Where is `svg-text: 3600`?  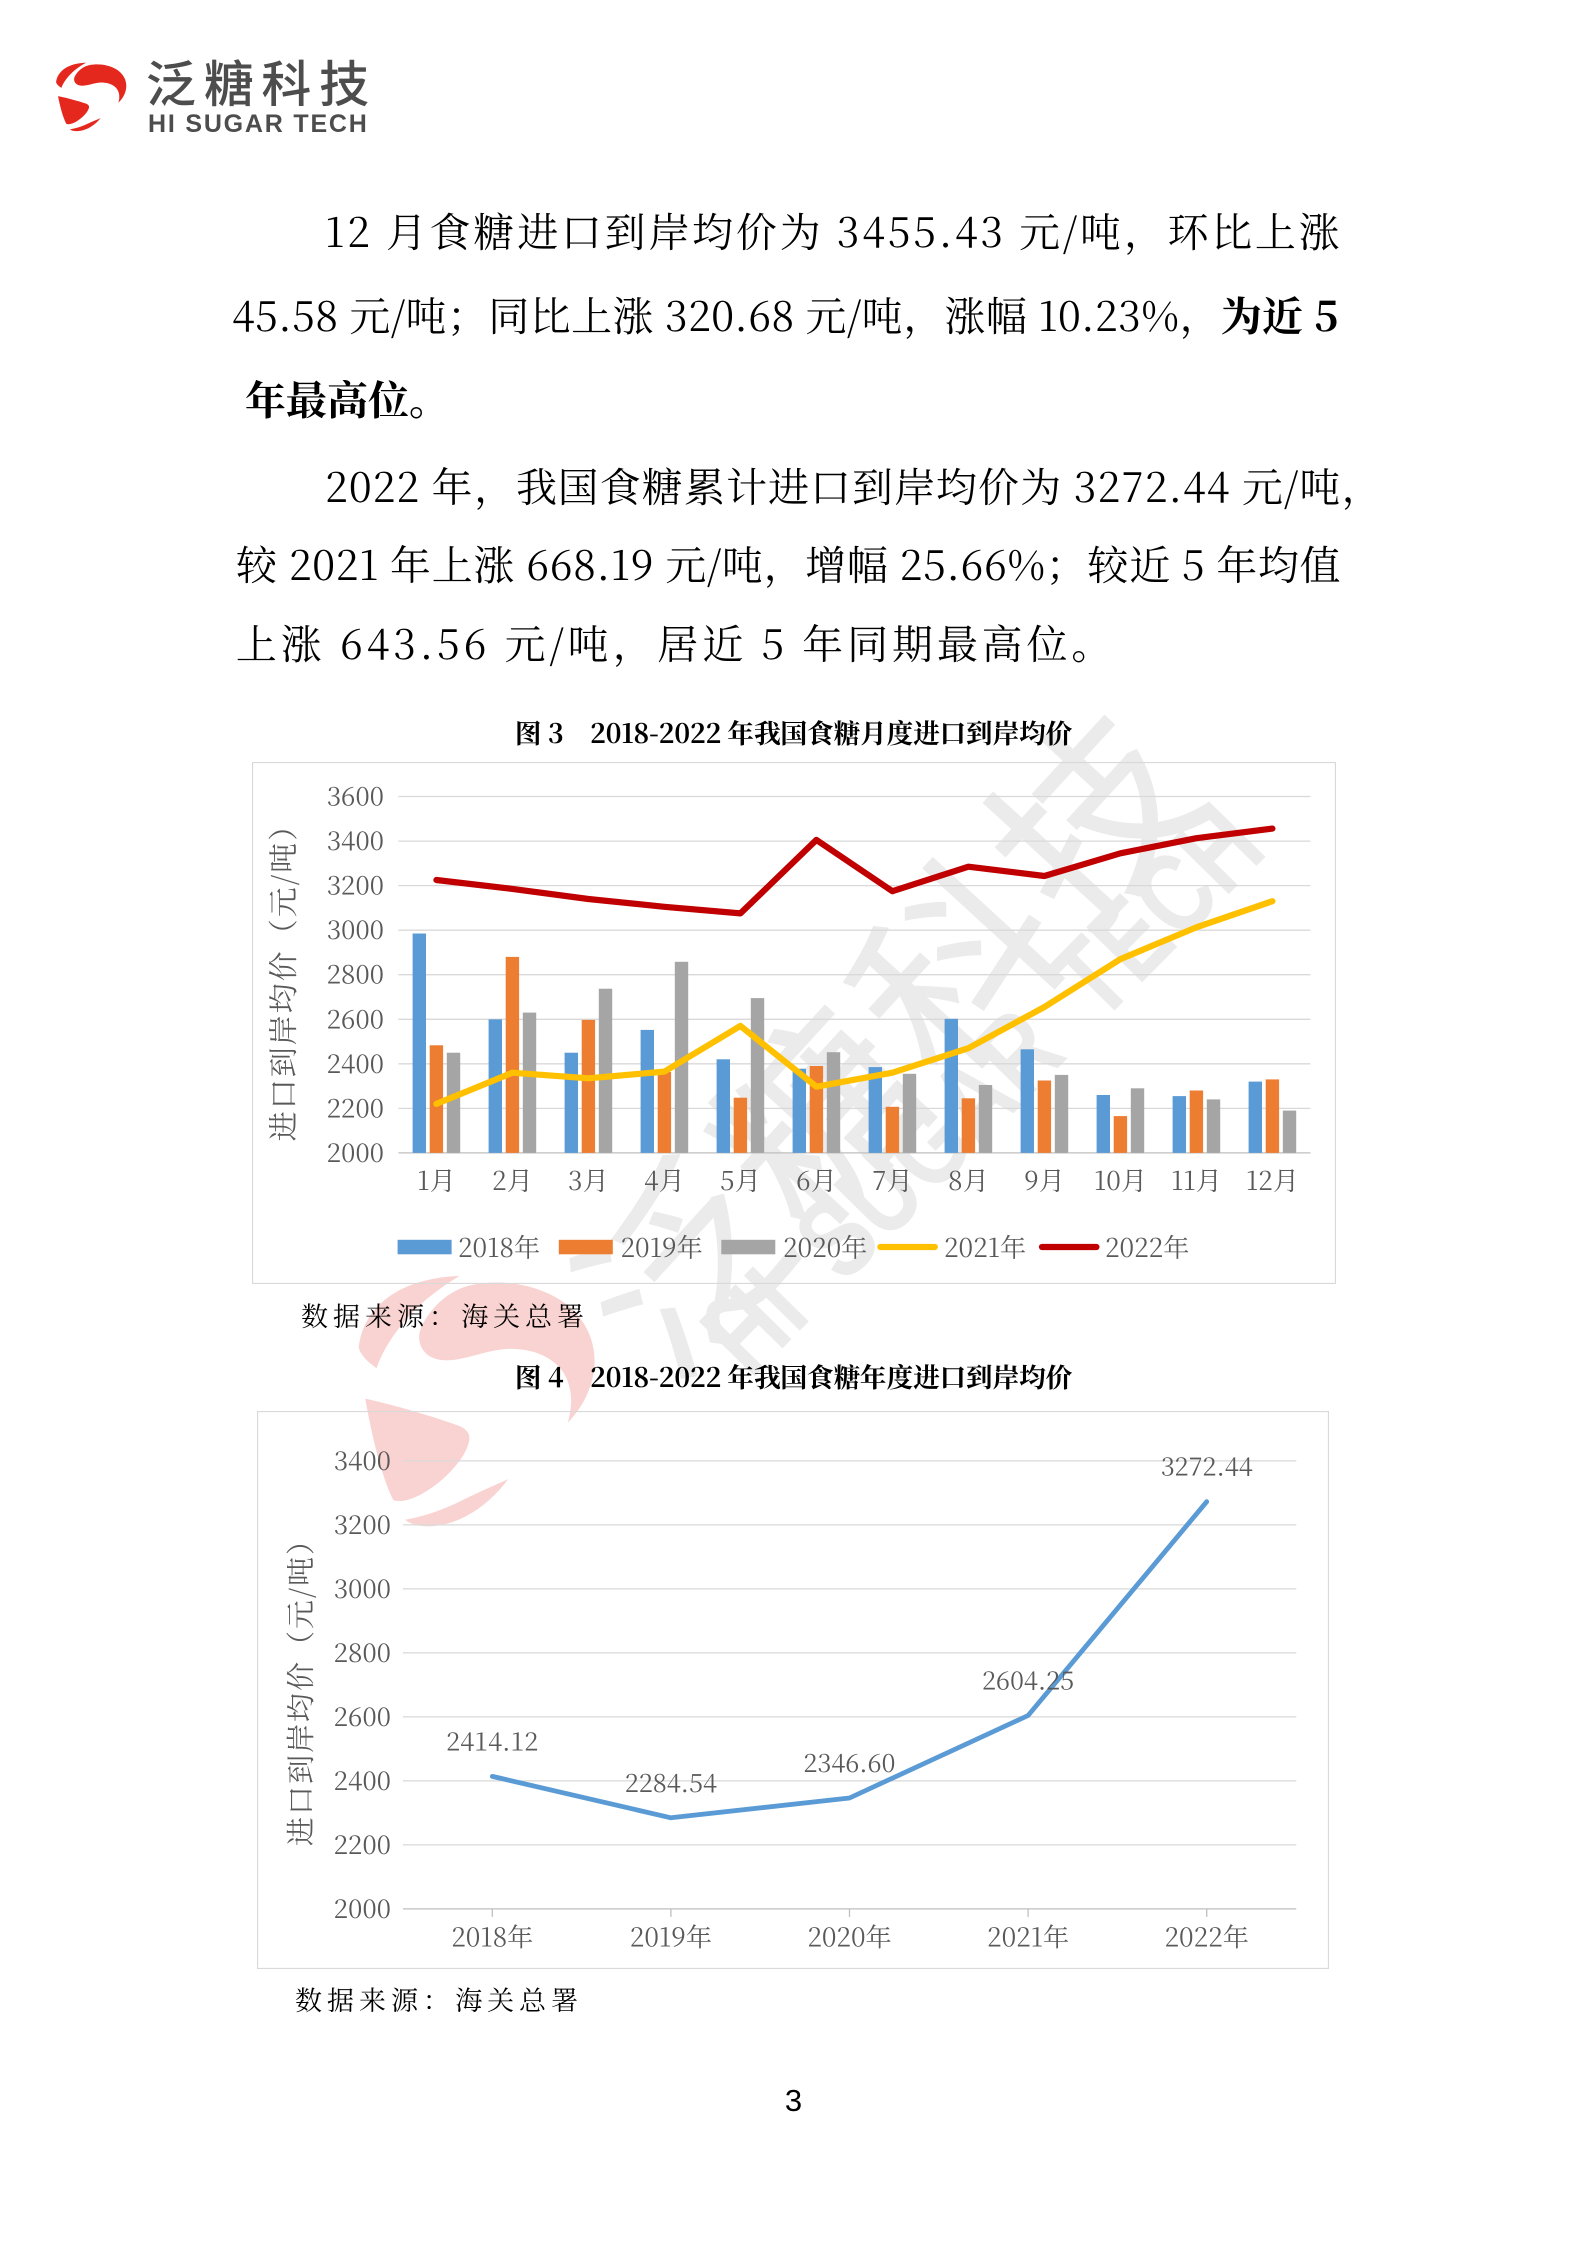 svg-text: 3600 is located at coordinates (355, 795).